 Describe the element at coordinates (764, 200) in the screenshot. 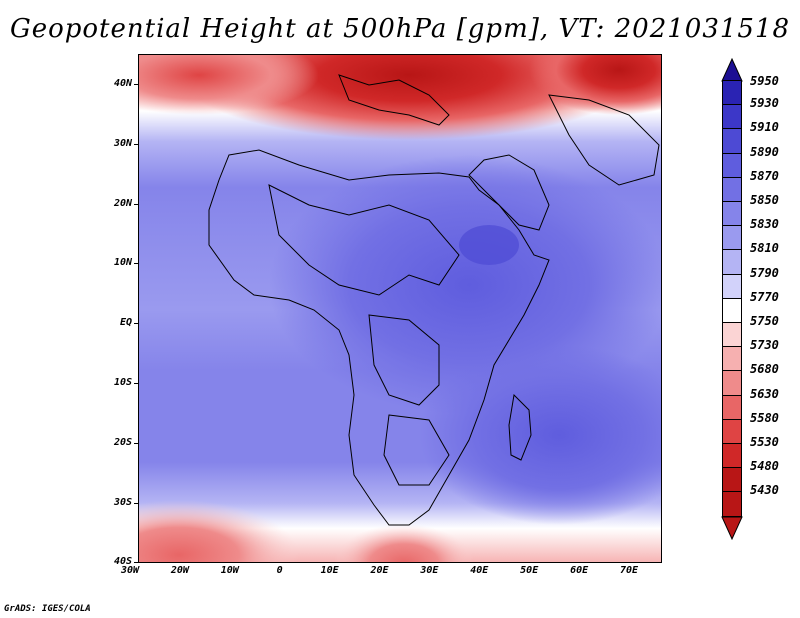

I see `colorbar-label: 5850` at that location.